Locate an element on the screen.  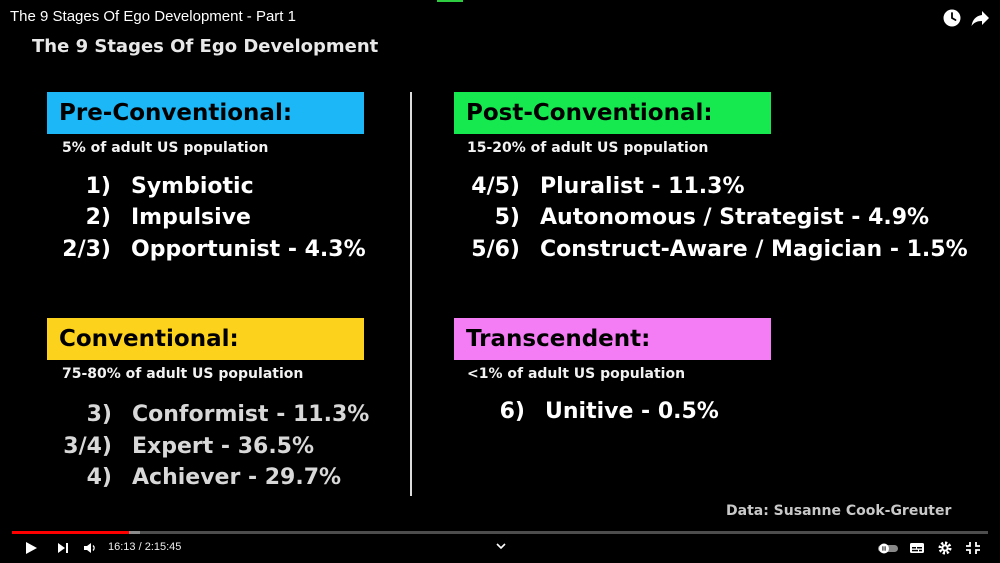
stage-item: 6) Unitive - 0.5% is located at coordinates (609, 412).